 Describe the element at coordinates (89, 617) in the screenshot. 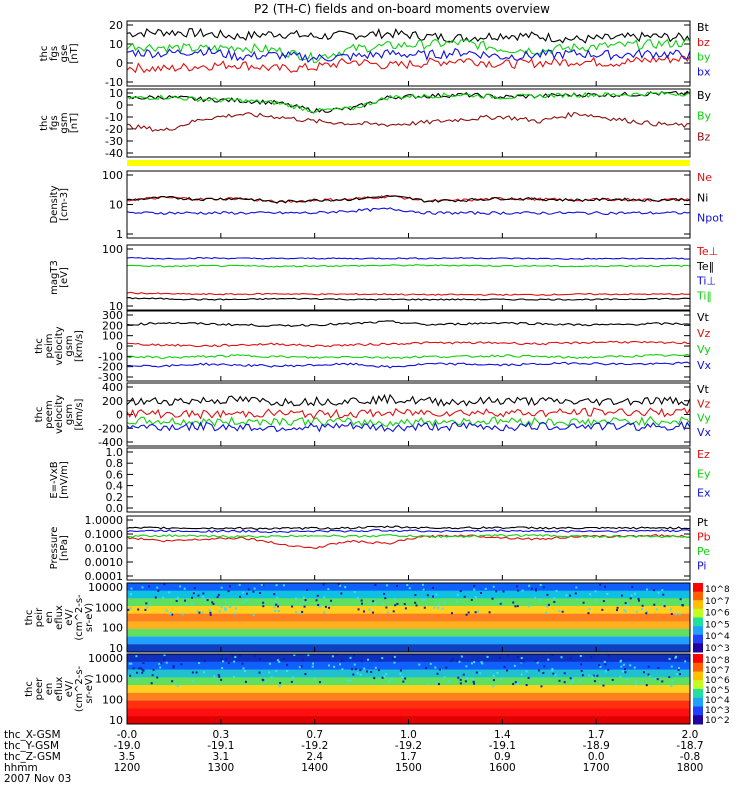

I see `ylabel-line: sr-eV)` at that location.